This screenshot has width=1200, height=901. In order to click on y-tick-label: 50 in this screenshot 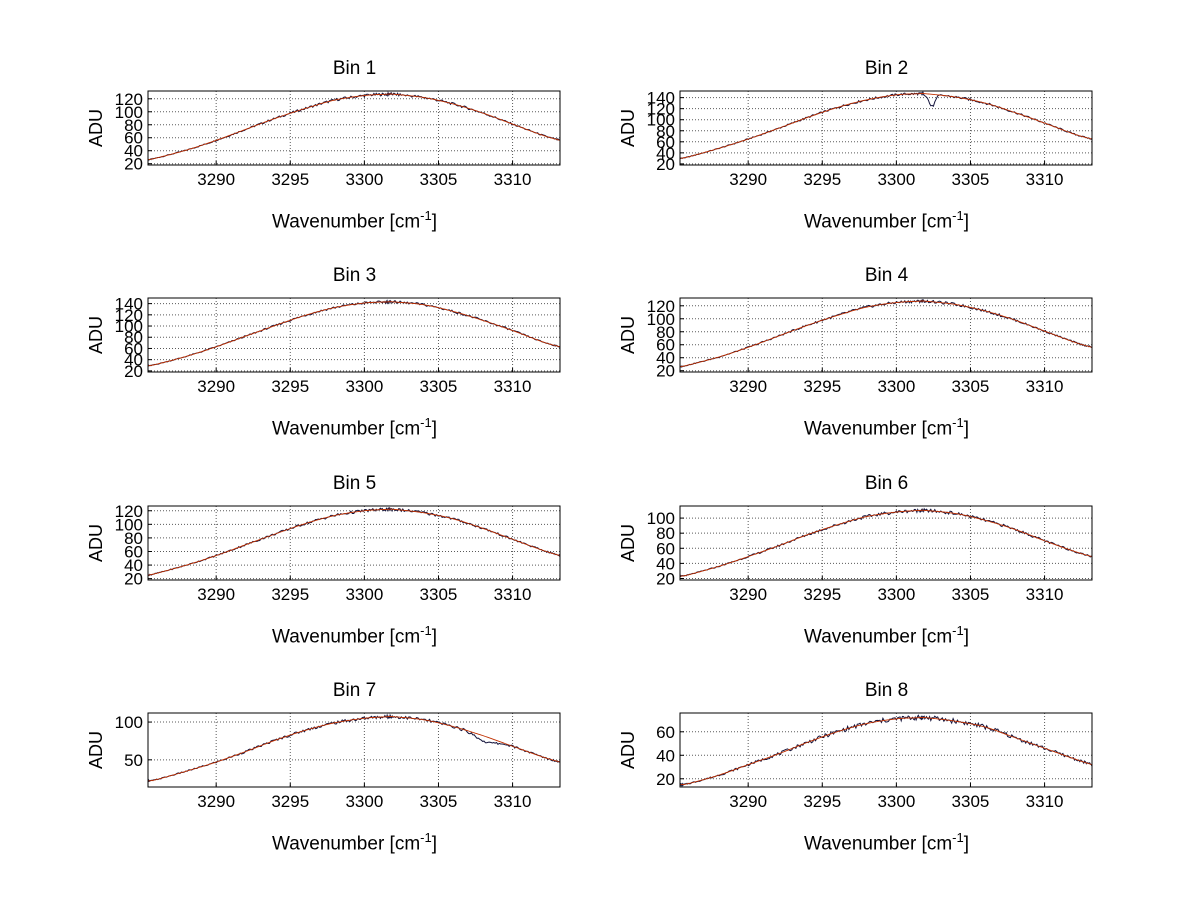, I will do `click(133, 760)`.